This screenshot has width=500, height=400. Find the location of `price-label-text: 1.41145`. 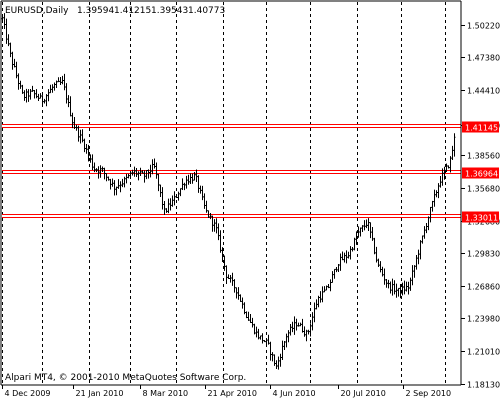

price-label-text: 1.41145 is located at coordinates (481, 128).